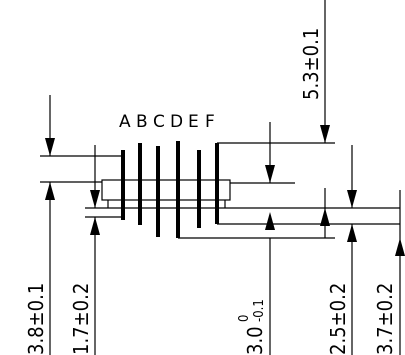  Describe the element at coordinates (210, 122) in the screenshot. I see `pin-label-f: F` at that location.